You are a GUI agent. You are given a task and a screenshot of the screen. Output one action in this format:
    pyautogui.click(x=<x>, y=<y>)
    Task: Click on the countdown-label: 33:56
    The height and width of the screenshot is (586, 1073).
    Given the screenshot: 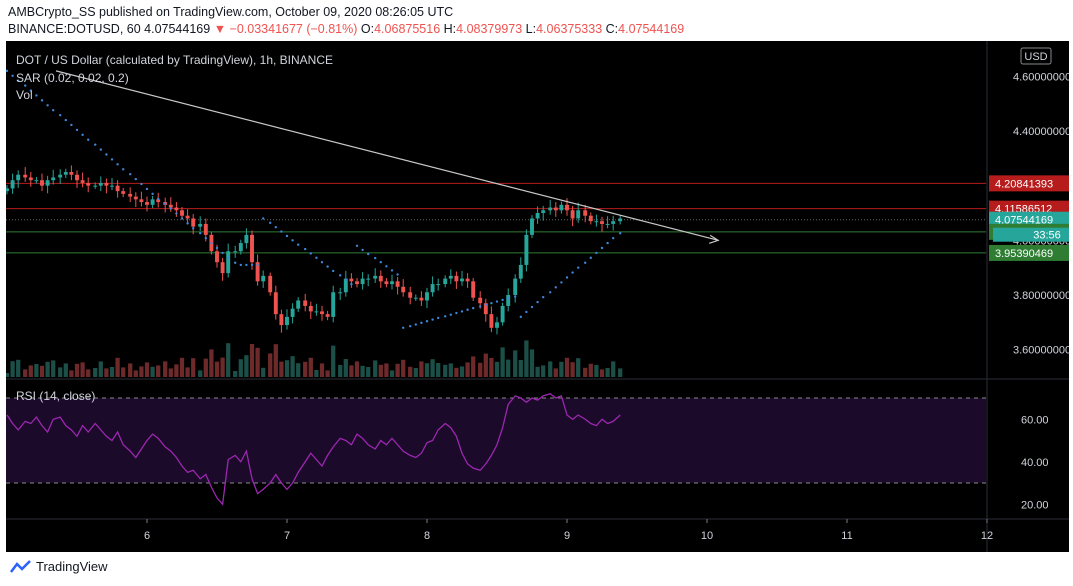 What is the action you would take?
    pyautogui.click(x=1047, y=236)
    